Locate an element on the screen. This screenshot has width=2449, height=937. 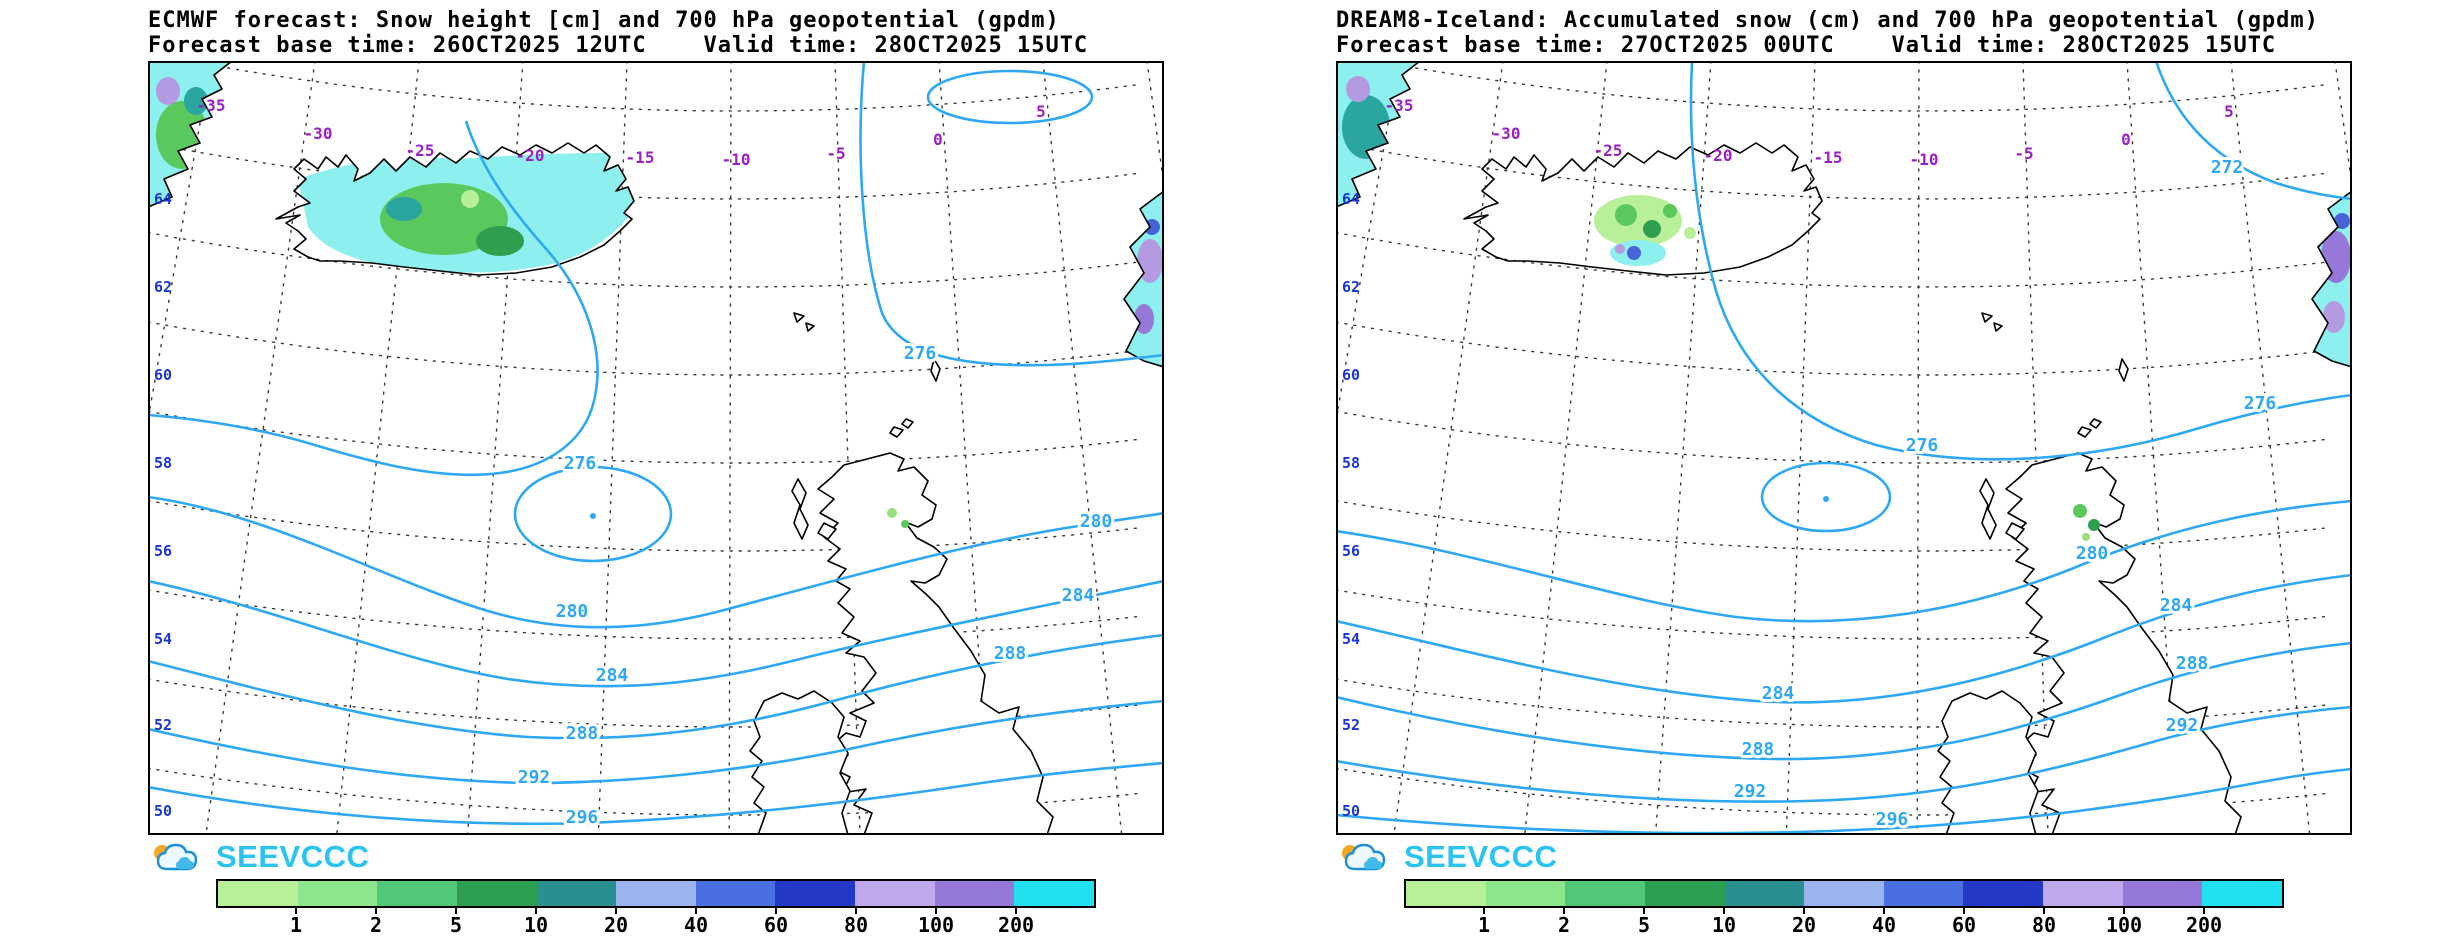
lat-label: 62 is located at coordinates (1351, 287).